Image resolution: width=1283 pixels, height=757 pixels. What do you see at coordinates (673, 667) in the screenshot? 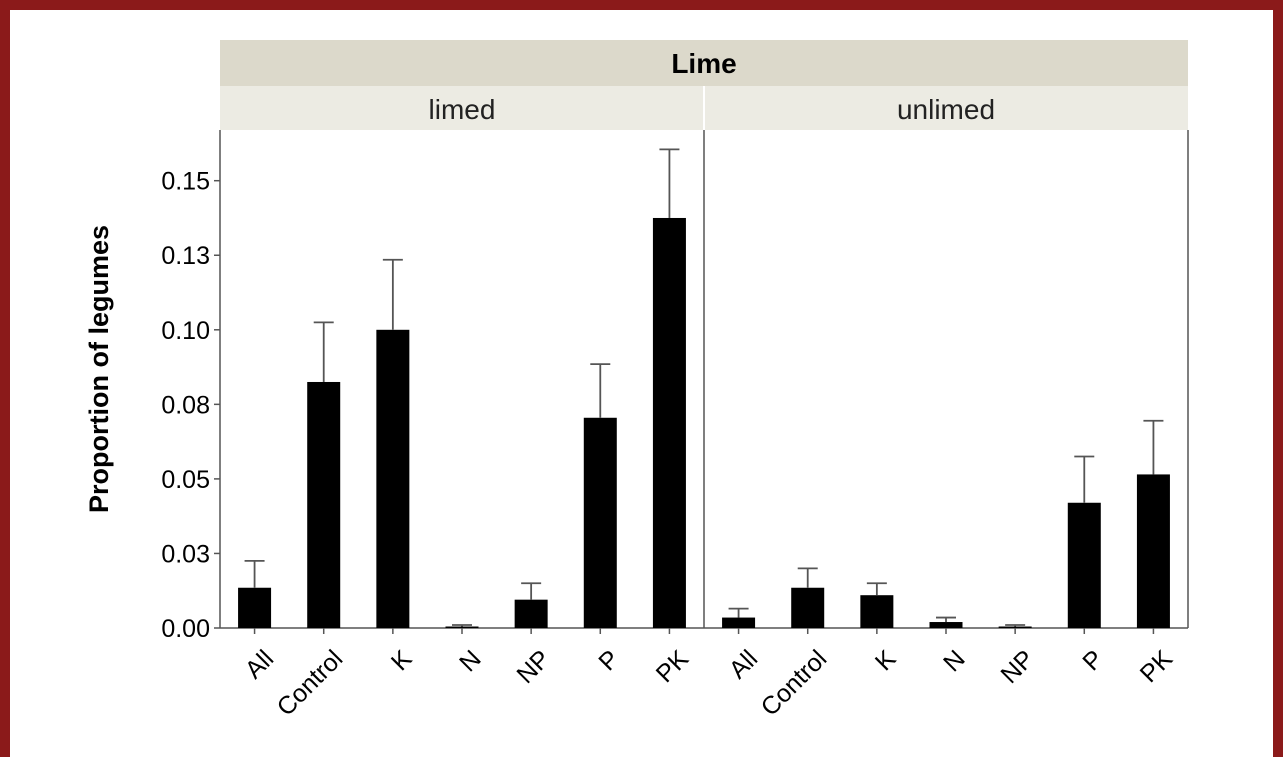
I see `x-tick-label-limed-PK: PK` at bounding box center [673, 667].